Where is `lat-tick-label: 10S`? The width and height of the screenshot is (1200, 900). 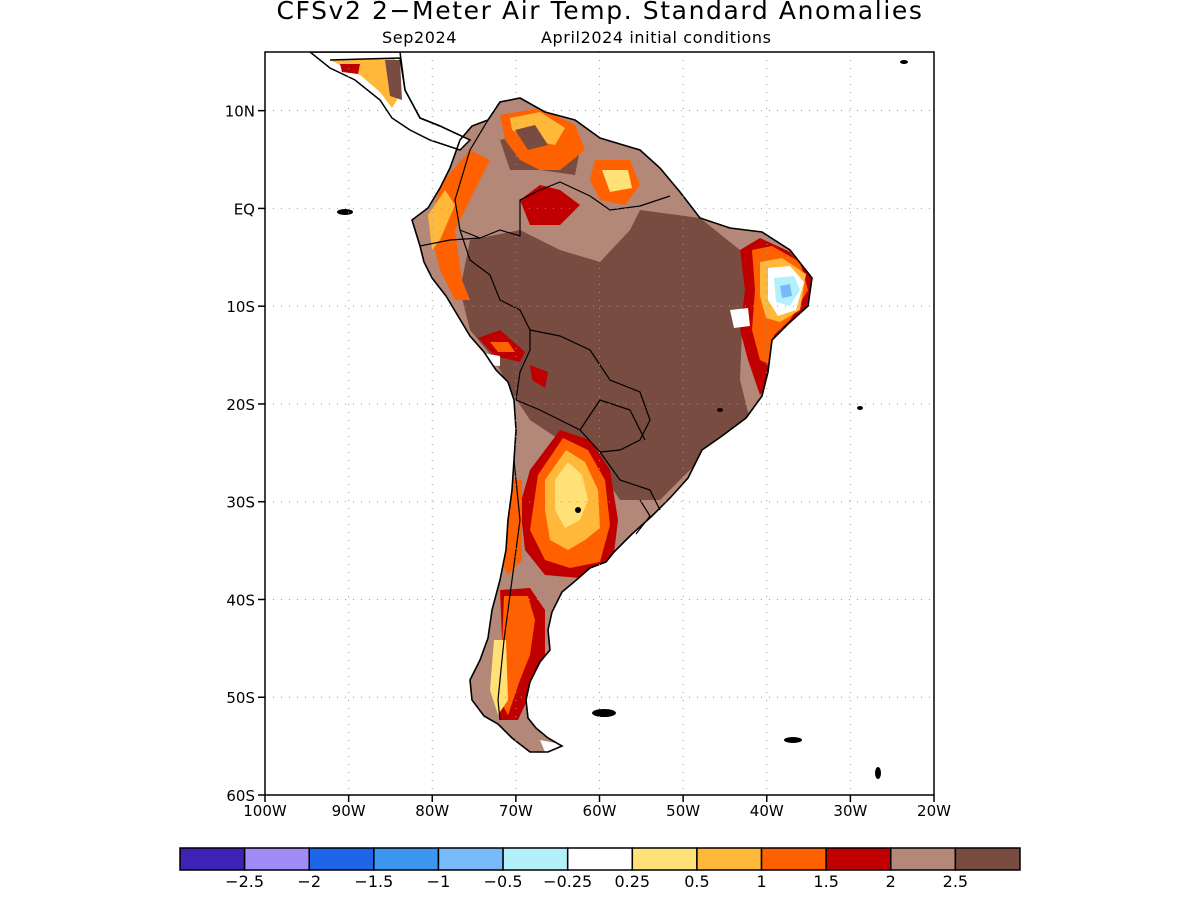
lat-tick-label: 10S is located at coordinates (240, 307).